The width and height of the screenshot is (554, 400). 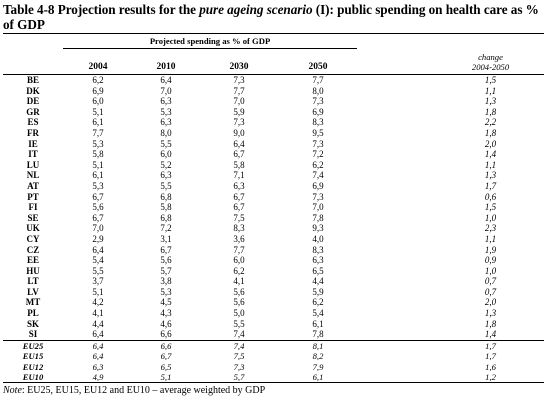 What do you see at coordinates (273, 292) in the screenshot?
I see `table-row: LV 5,1 5,3 5,6 5,9 0,7` at bounding box center [273, 292].